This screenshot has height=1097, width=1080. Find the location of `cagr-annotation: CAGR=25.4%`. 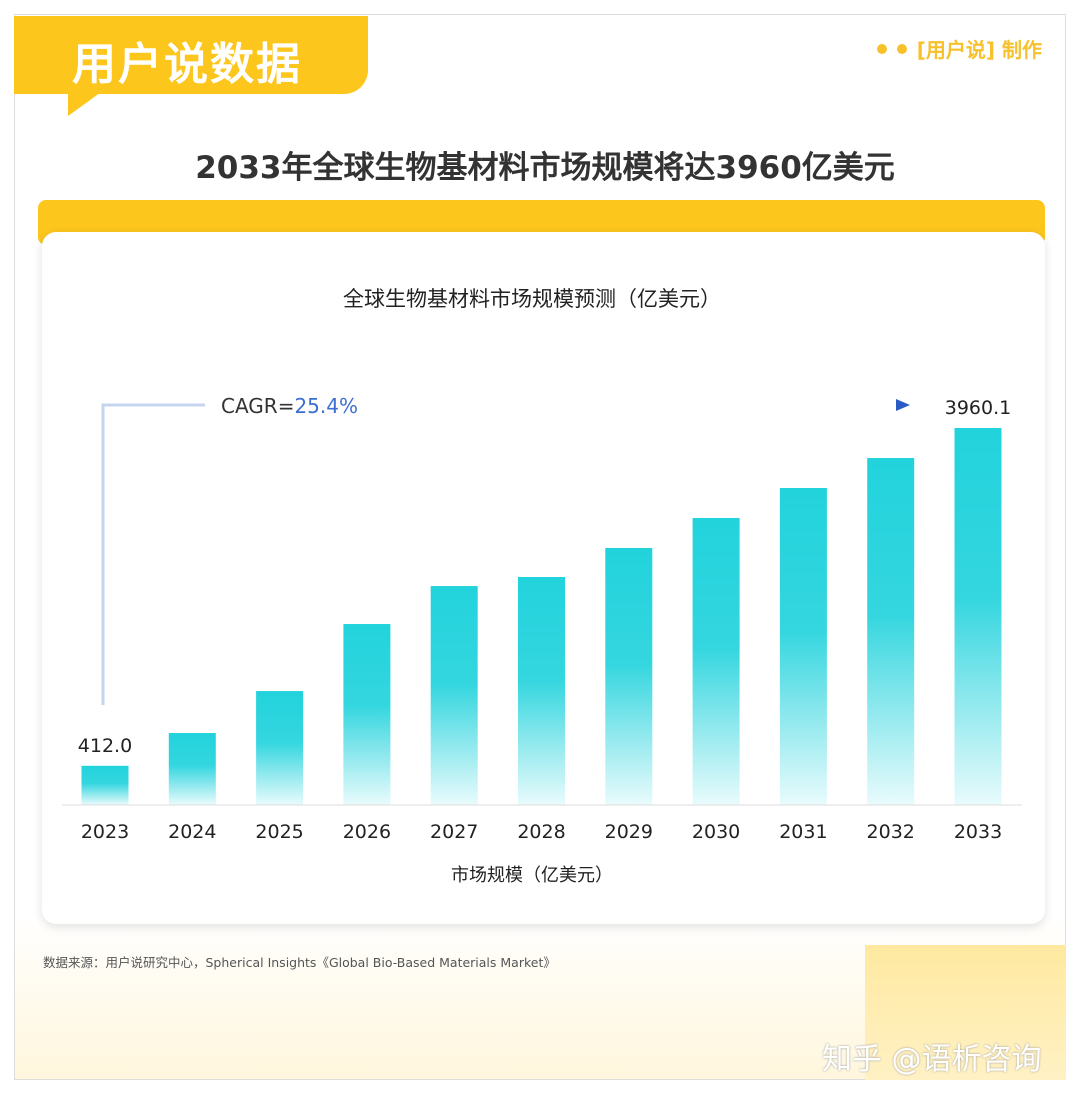

cagr-annotation: CAGR=25.4% is located at coordinates (289, 406).